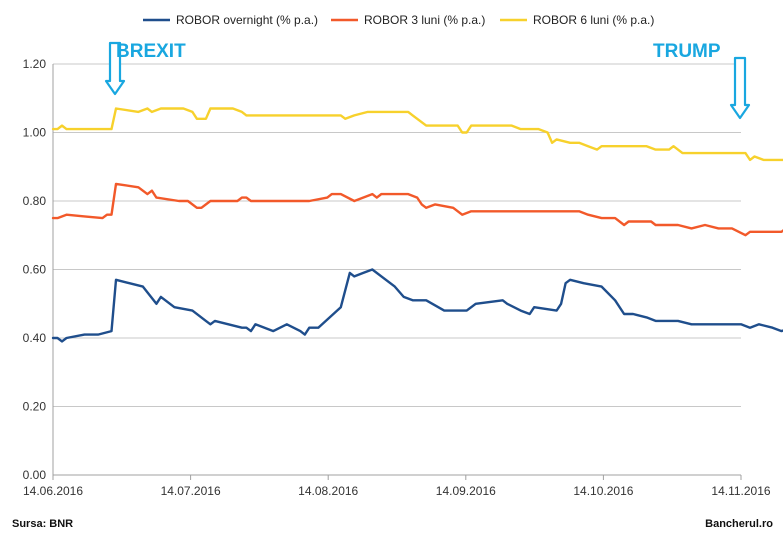 This screenshot has height=539, width=783. I want to click on x-tick-label: 14.09.2016, so click(466, 491).